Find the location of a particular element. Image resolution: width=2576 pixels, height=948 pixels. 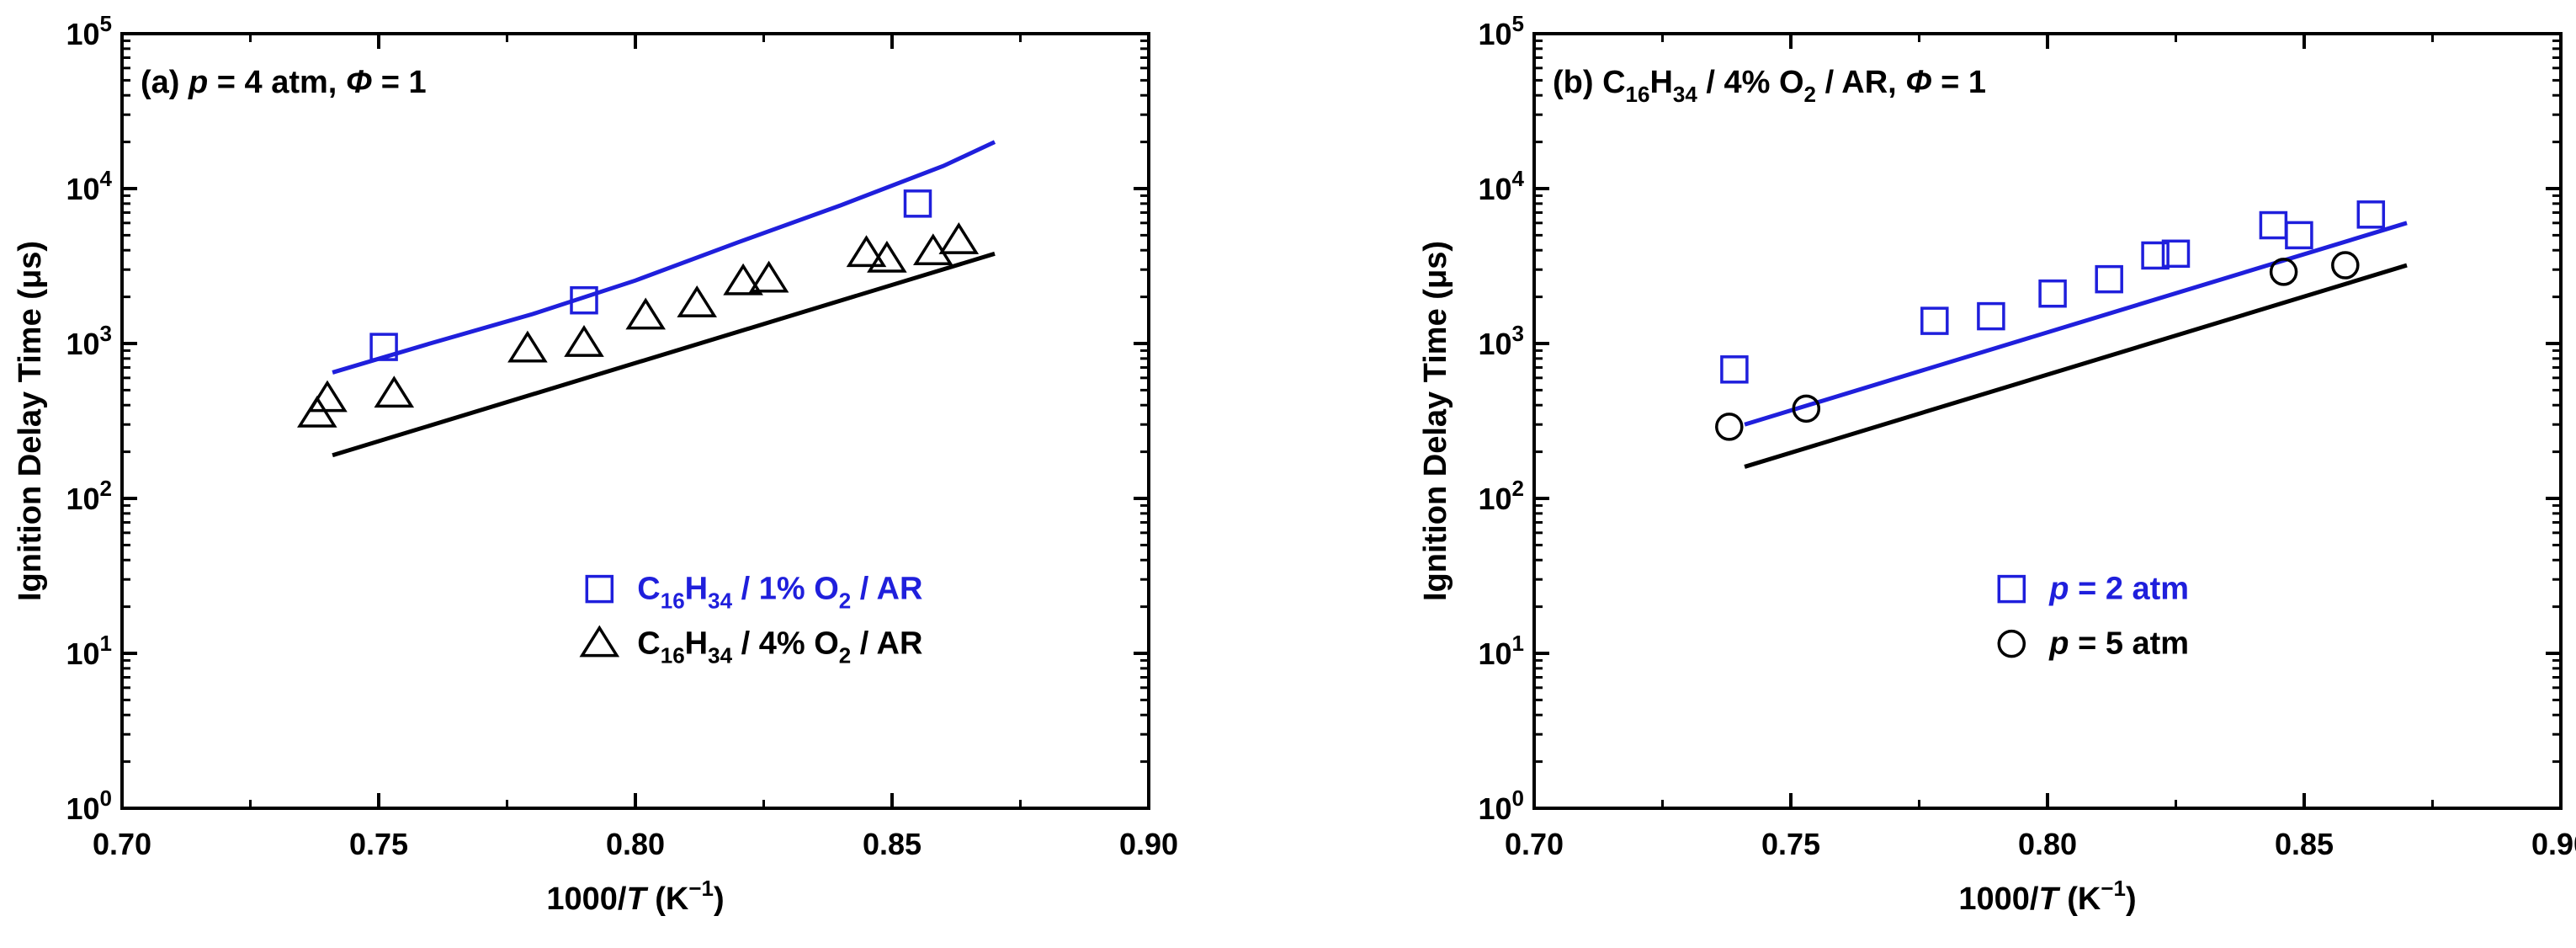

legend-label: p = 5 atm is located at coordinates (2118, 644).